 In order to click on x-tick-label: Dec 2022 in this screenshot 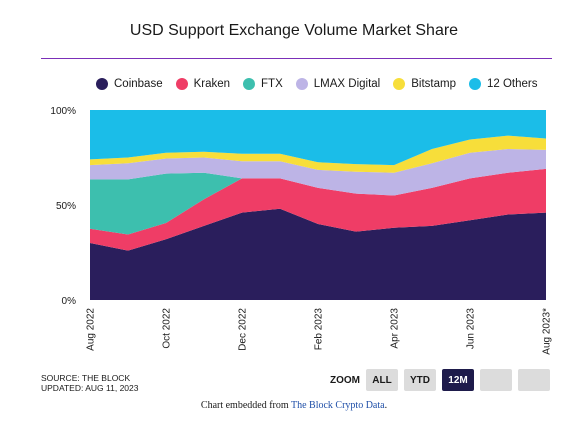, I will do `click(243, 329)`.